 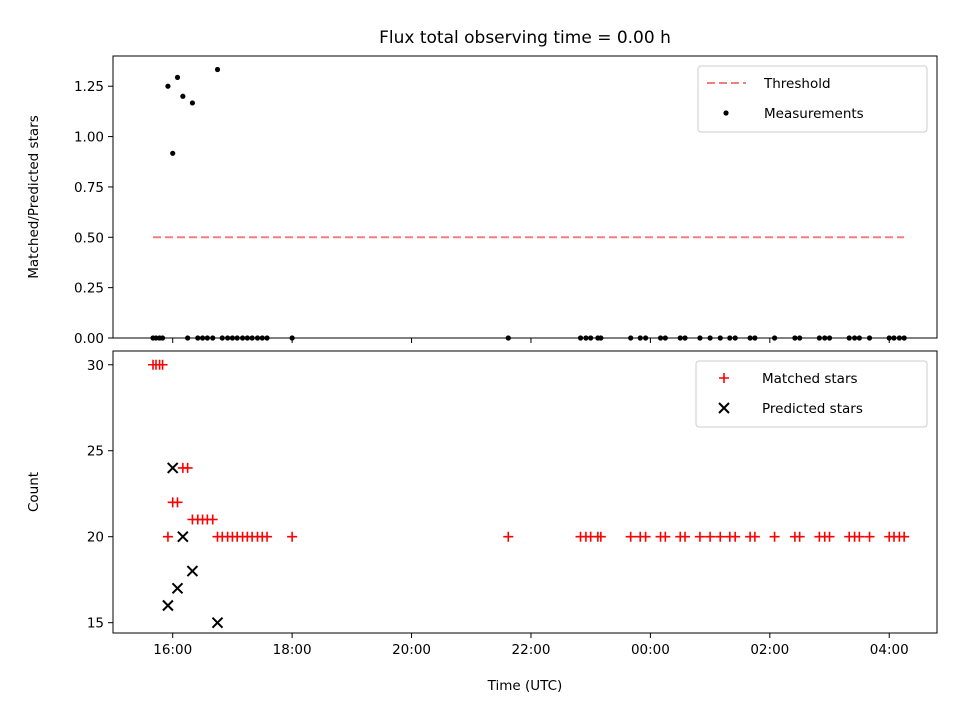 What do you see at coordinates (726, 113) in the screenshot?
I see `legend-measurement-swatch` at bounding box center [726, 113].